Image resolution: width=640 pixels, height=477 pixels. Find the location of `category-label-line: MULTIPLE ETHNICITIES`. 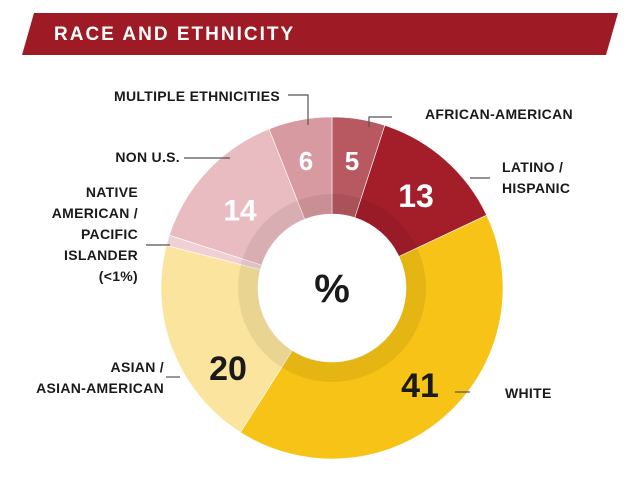

category-label-line: MULTIPLE ETHNICITIES is located at coordinates (197, 96).